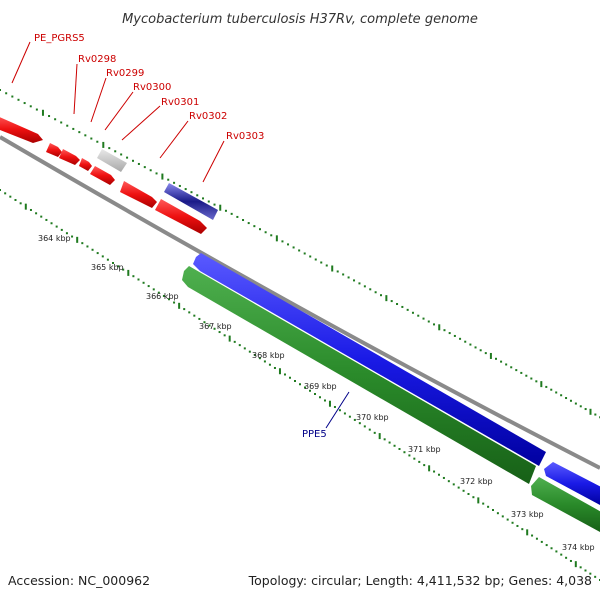 This screenshot has width=600, height=600. What do you see at coordinates (245, 136) in the screenshot?
I see `label-rv0303: Rv0303` at bounding box center [245, 136].